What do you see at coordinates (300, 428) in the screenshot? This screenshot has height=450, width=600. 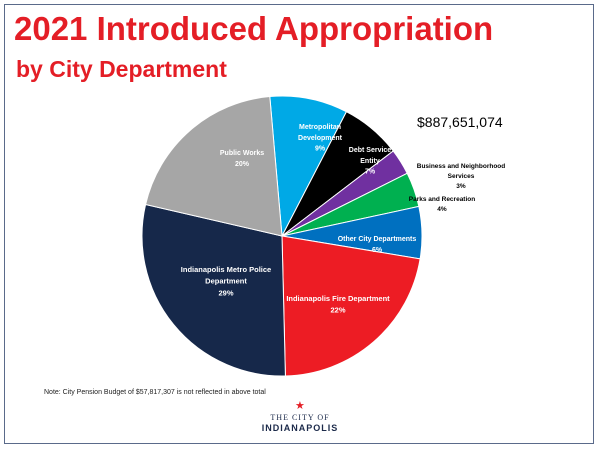 I see `logo-line-2: INDIANAPOLIS` at bounding box center [300, 428].